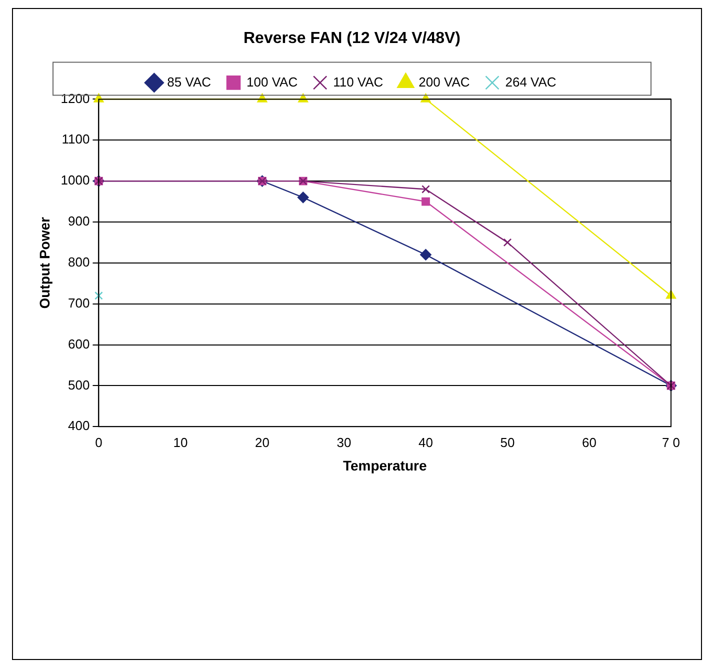 Image resolution: width=711 pixels, height=669 pixels. Describe the element at coordinates (75, 180) in the screenshot. I see `y-tick-label: 1000` at that location.